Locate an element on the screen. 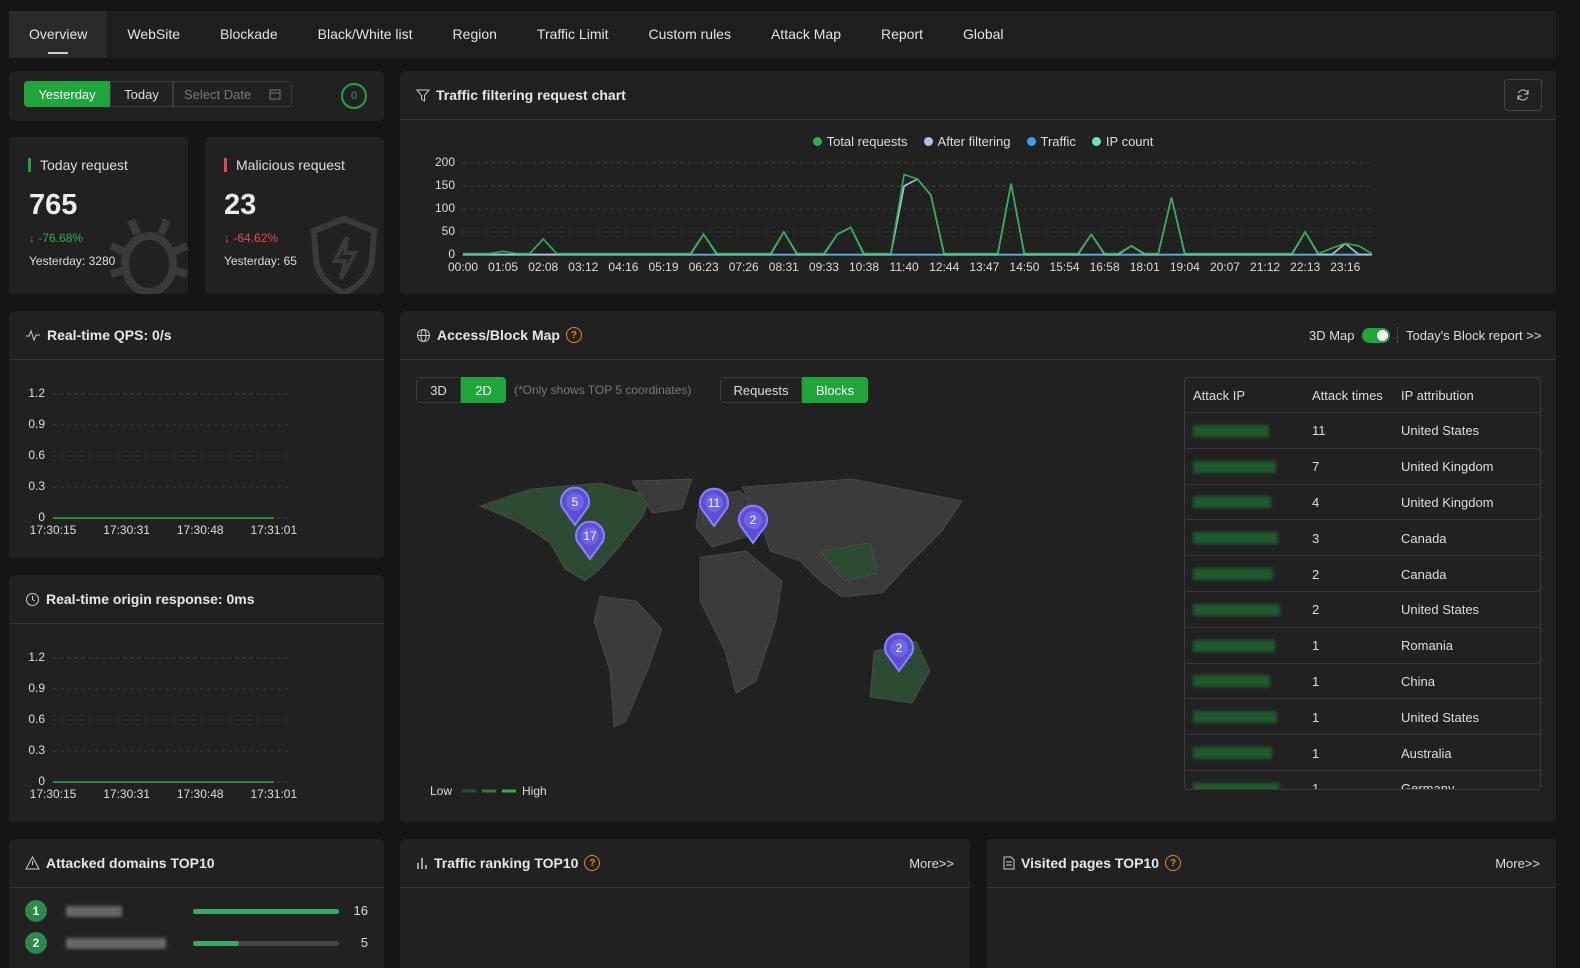  table-header: Attack IP Attack times IP attribution is located at coordinates (1362, 395).